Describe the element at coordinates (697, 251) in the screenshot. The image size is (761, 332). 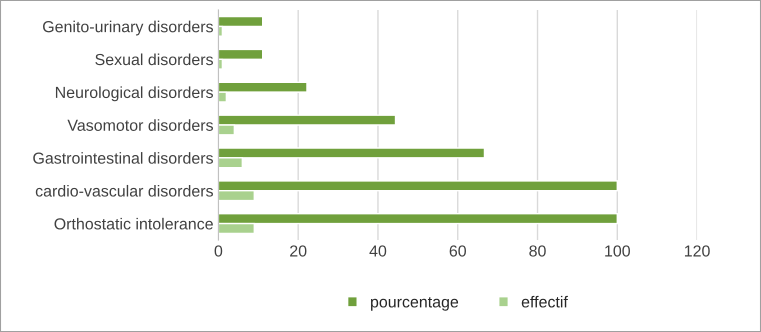
I see `x-tick-label: 120` at that location.